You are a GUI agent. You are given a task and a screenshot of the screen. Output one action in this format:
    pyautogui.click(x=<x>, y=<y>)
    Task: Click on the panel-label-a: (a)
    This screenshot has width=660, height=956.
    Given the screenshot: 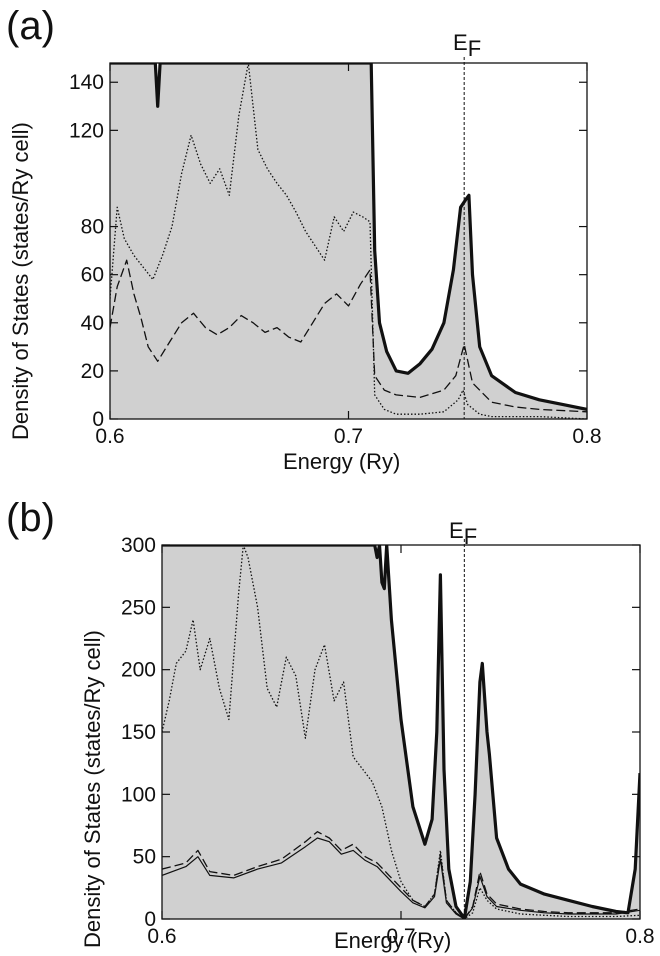 What is the action you would take?
    pyautogui.click(x=30, y=26)
    